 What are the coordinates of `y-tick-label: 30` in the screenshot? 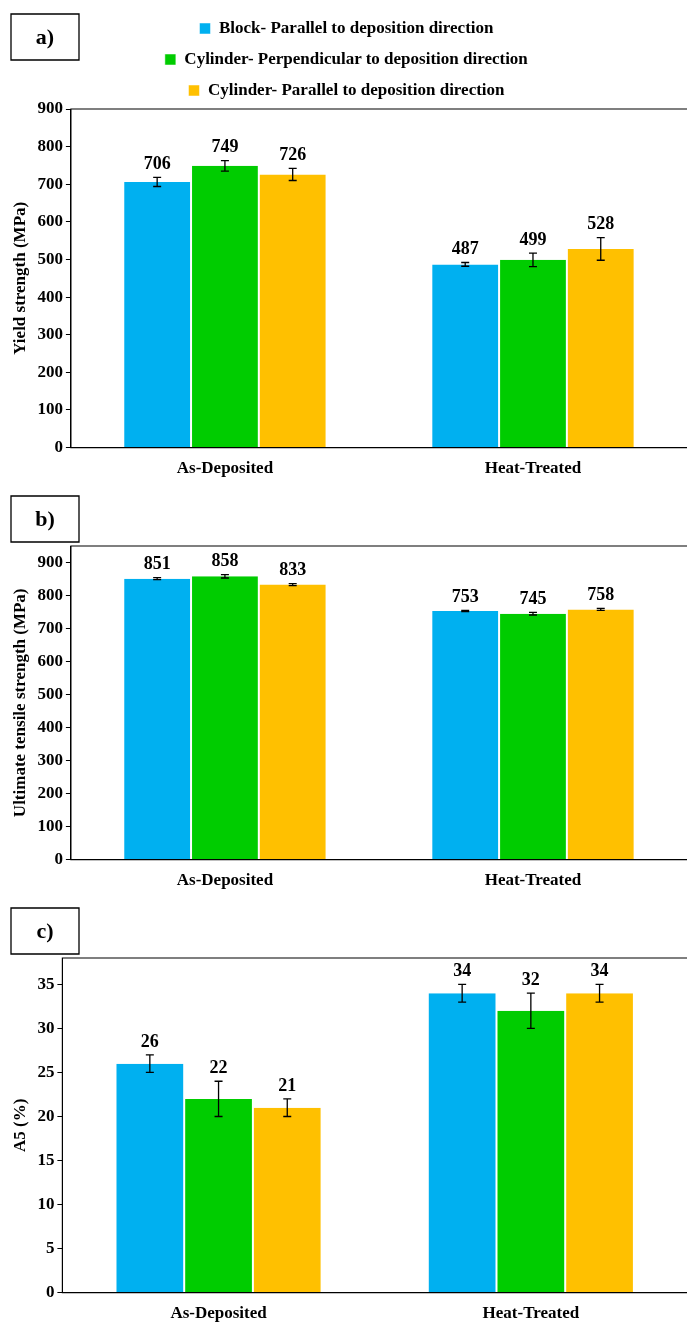 It's located at (46, 1027).